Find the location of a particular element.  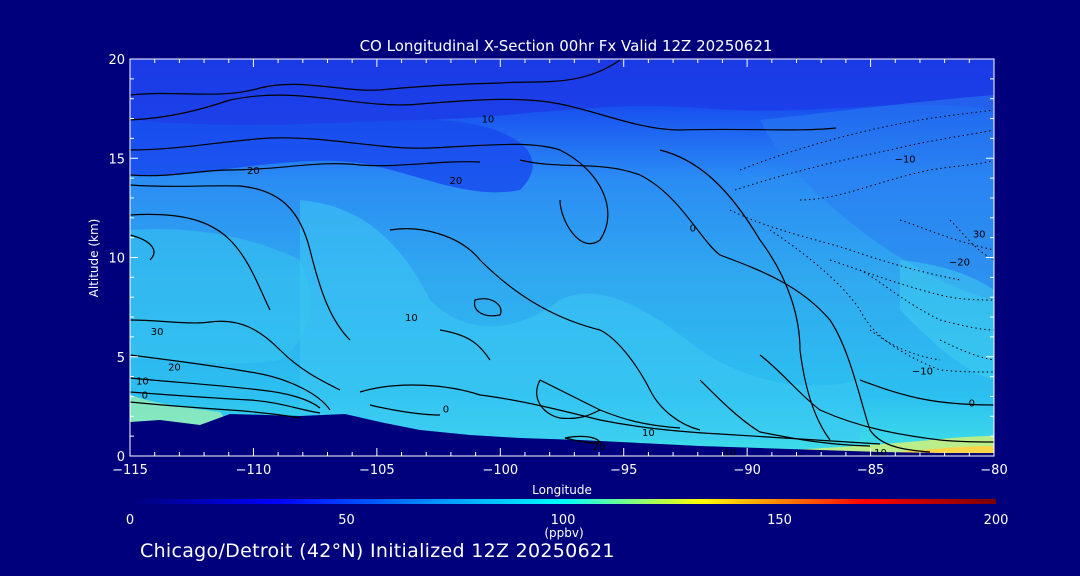

x-tick-label: −85 is located at coordinates (870, 470).